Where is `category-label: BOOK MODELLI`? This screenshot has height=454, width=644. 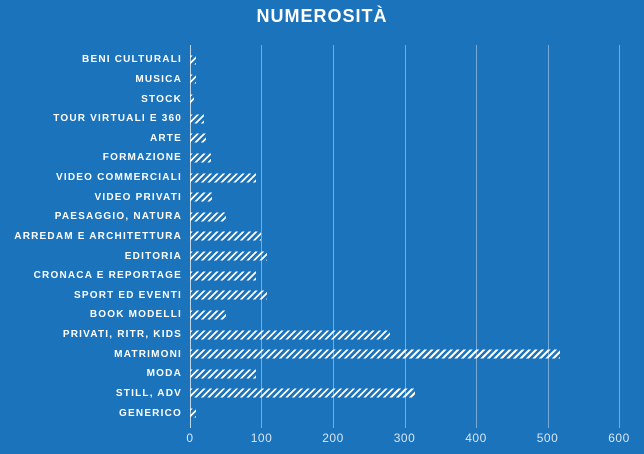 category-label: BOOK MODELLI is located at coordinates (135, 315).